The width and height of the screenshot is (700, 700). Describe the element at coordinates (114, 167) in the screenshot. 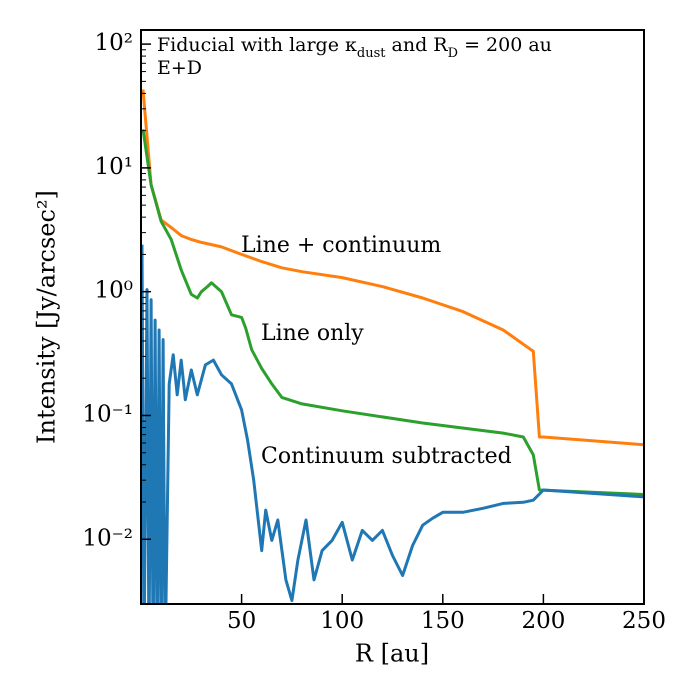

I see `y-tick-label: 10¹` at that location.